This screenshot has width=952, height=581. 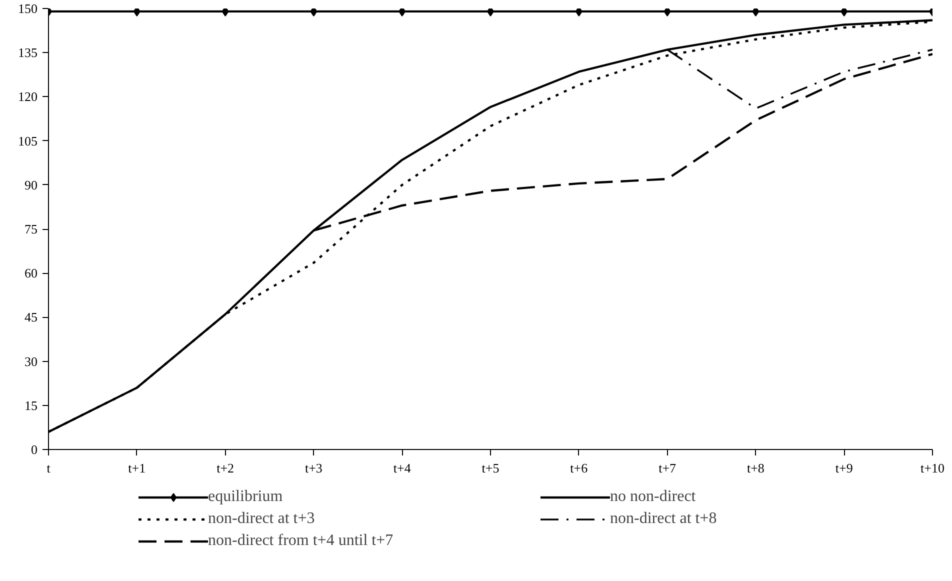 What do you see at coordinates (667, 468) in the screenshot?
I see `x-tick-label: t+7` at bounding box center [667, 468].